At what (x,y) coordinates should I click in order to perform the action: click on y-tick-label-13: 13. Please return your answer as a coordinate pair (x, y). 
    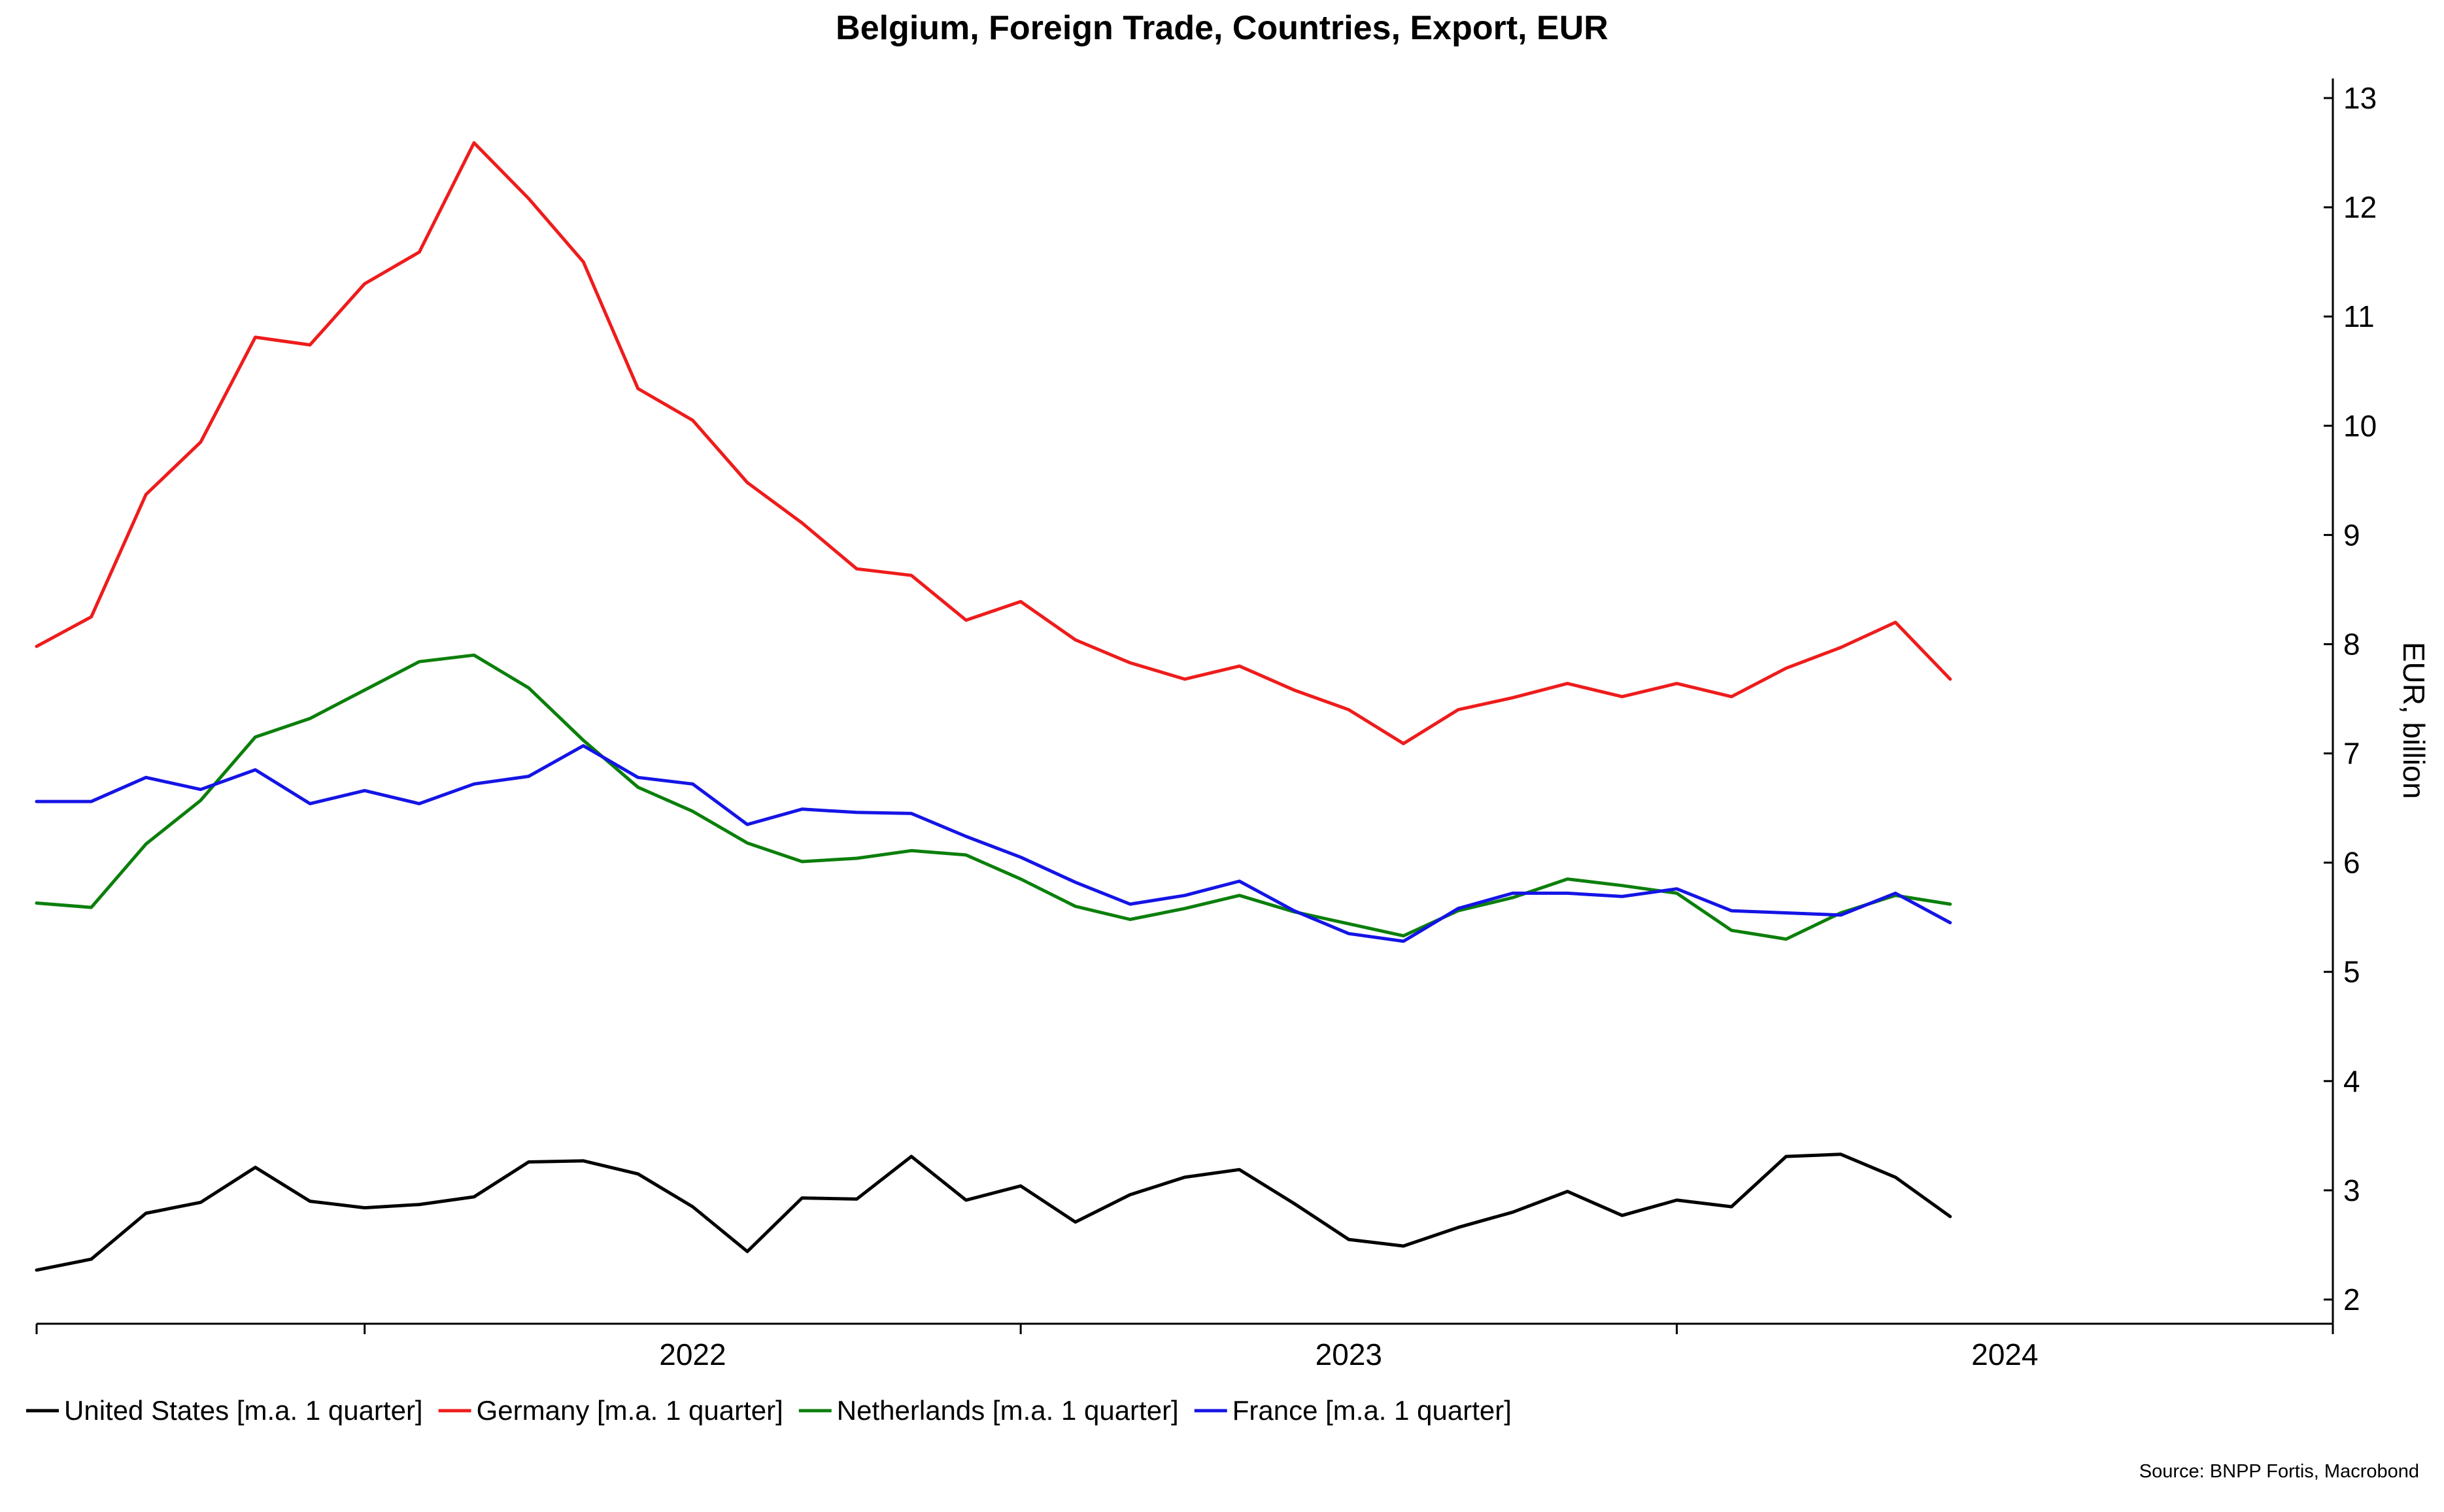
    Looking at the image, I should click on (2360, 98).